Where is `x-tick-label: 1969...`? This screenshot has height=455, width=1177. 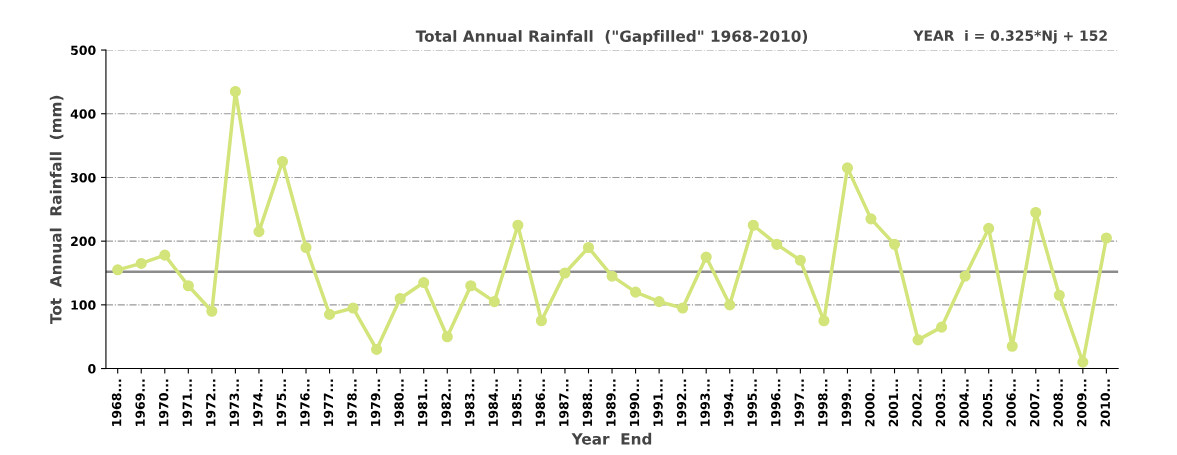 x-tick-label: 1969... is located at coordinates (140, 402).